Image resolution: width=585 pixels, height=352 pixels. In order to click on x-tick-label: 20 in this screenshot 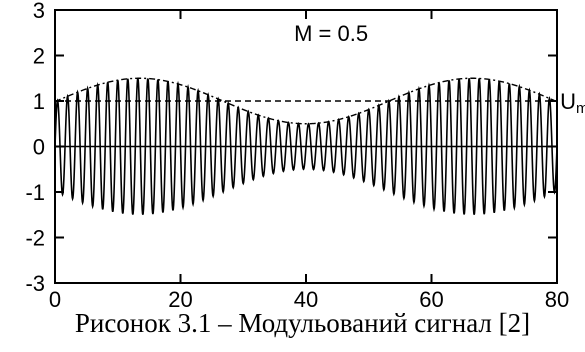, I will do `click(180, 298)`.